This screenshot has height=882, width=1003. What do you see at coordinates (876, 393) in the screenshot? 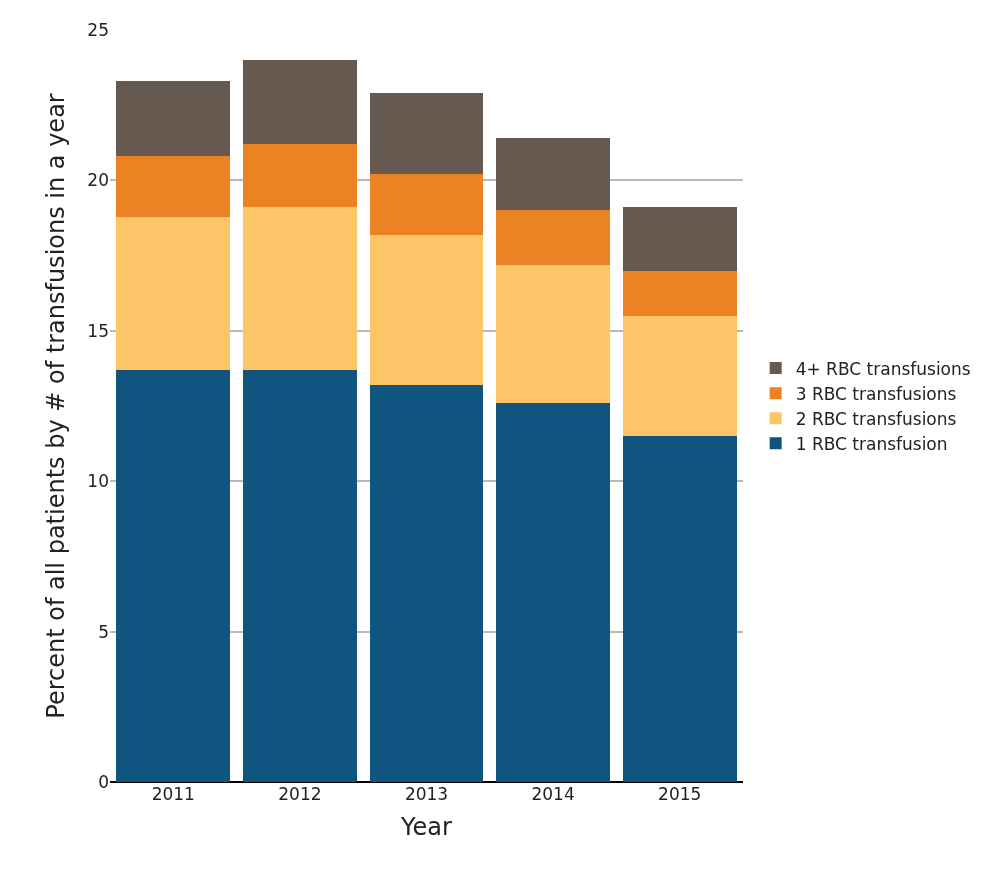
I see `legend-label: 3 RBC transfusions` at bounding box center [876, 393].